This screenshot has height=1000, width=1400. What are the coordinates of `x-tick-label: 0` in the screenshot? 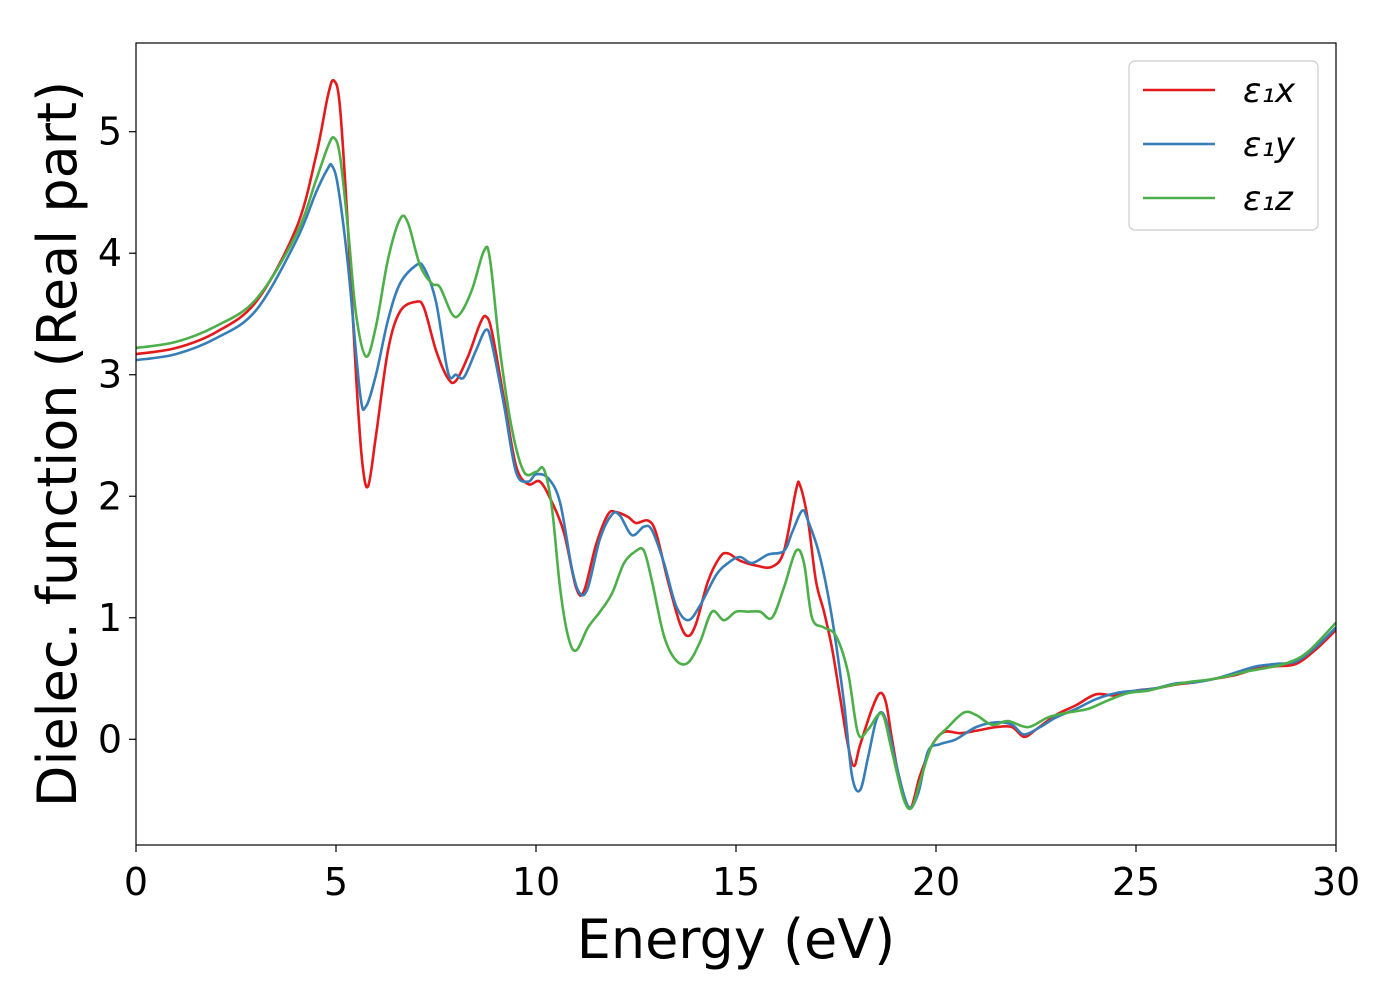 It's located at (136, 882).